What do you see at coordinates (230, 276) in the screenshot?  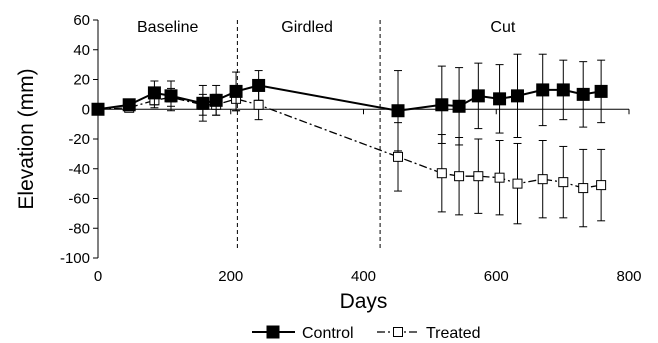 I see `x-tick-label: 200` at bounding box center [230, 276].